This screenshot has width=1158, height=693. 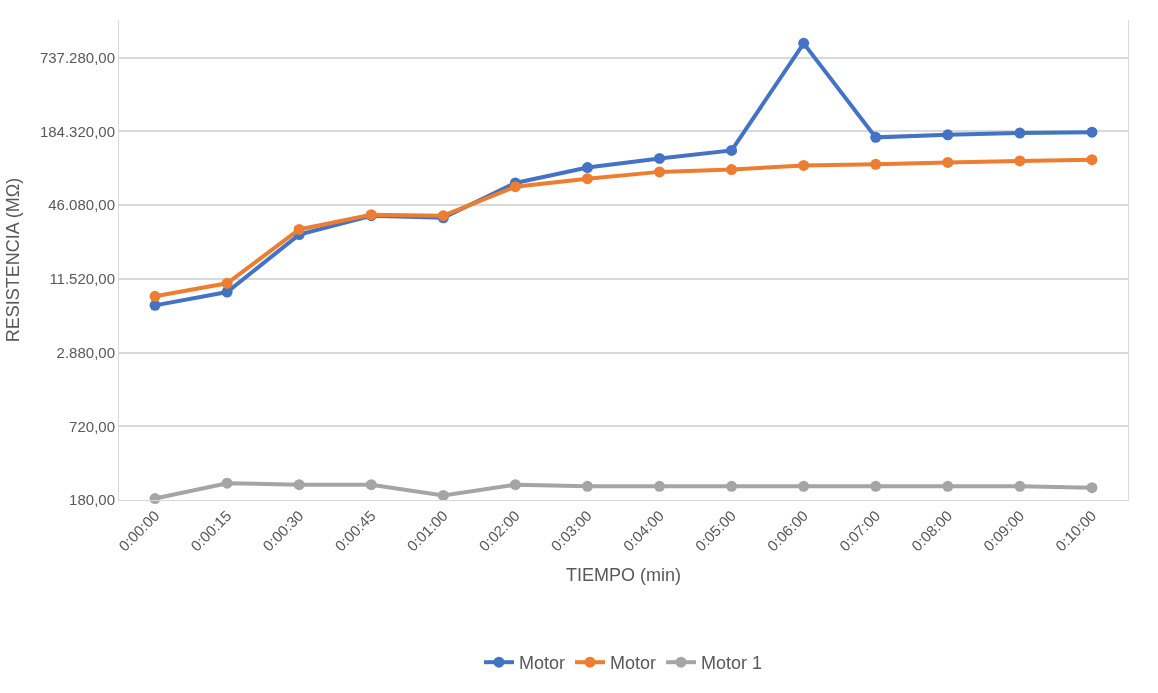 I want to click on legend-label: Motor 1, so click(x=732, y=663).